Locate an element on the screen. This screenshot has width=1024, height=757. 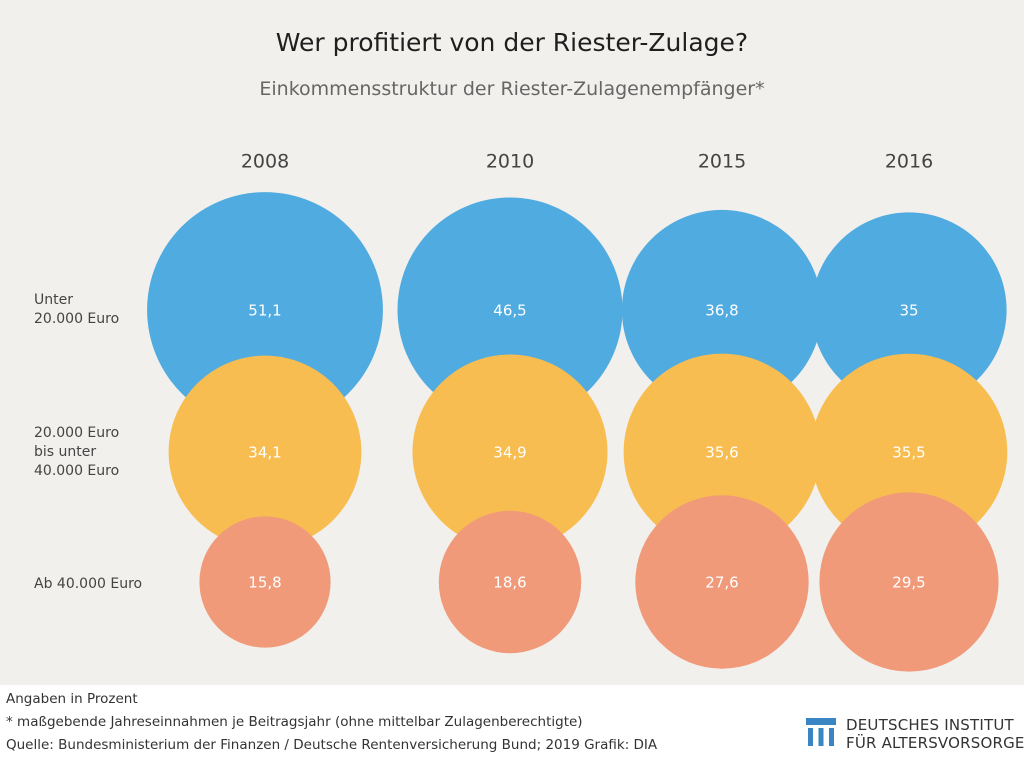
row-label-line: bis unter is located at coordinates (65, 452).